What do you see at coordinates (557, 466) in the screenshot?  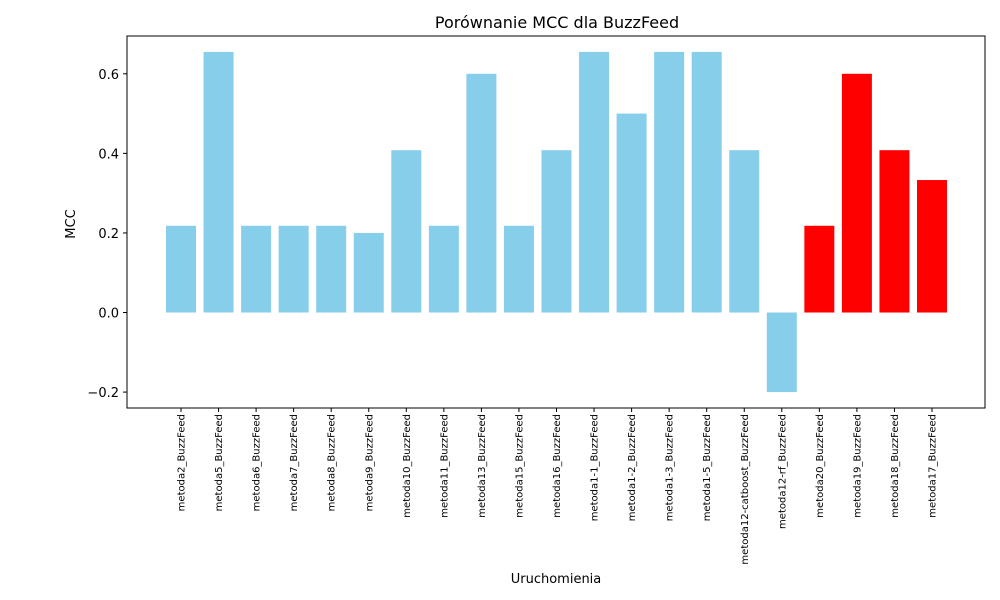 I see `x-tick-label: metoda16_BuzzFeed` at bounding box center [557, 466].